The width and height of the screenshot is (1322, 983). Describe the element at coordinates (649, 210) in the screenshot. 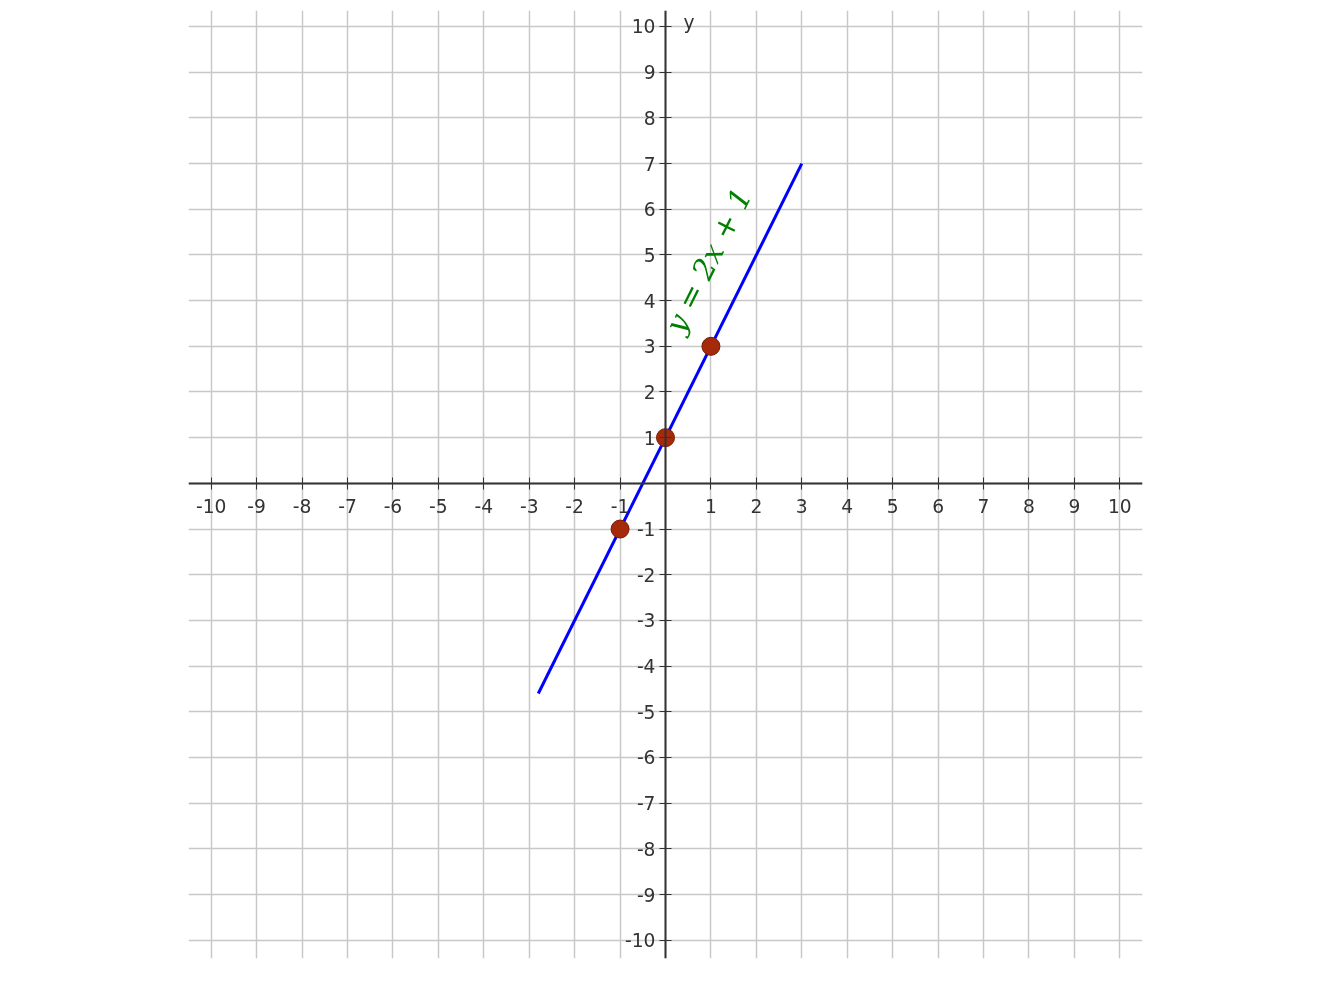

I see `y-tick-label: 6` at that location.